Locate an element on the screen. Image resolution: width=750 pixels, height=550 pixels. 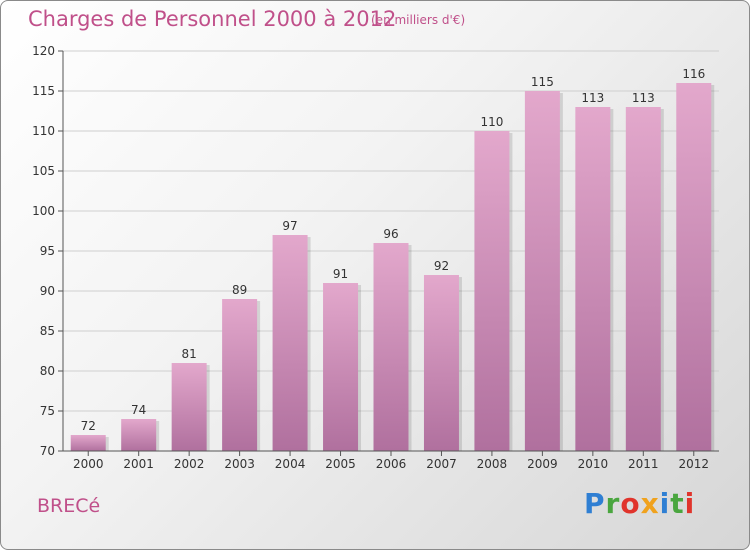
y-tick-label: 95 is located at coordinates (47, 251).